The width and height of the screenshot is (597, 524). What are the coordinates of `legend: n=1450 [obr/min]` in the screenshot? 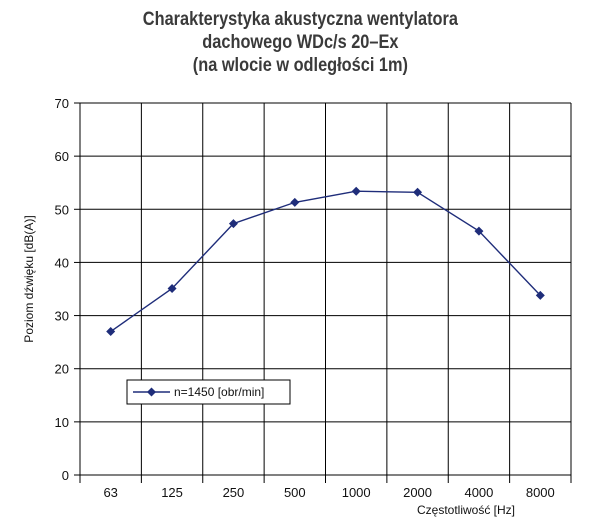 It's located at (208, 392).